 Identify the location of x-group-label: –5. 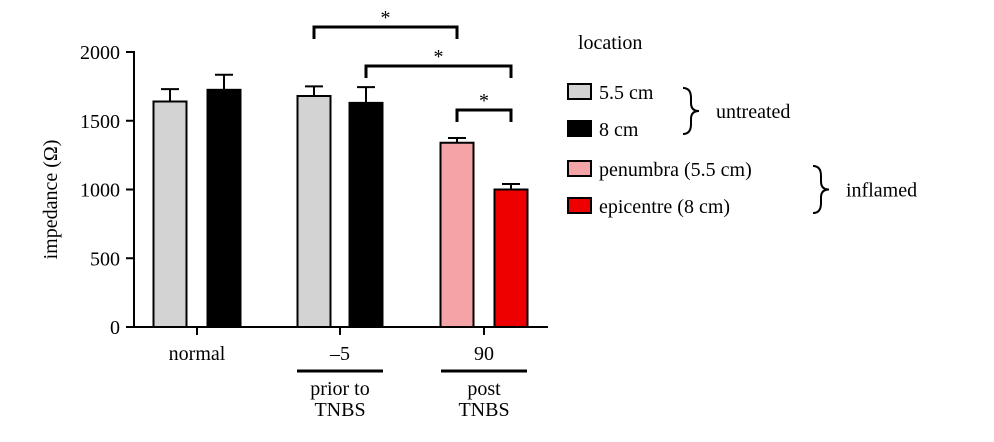
(339, 354).